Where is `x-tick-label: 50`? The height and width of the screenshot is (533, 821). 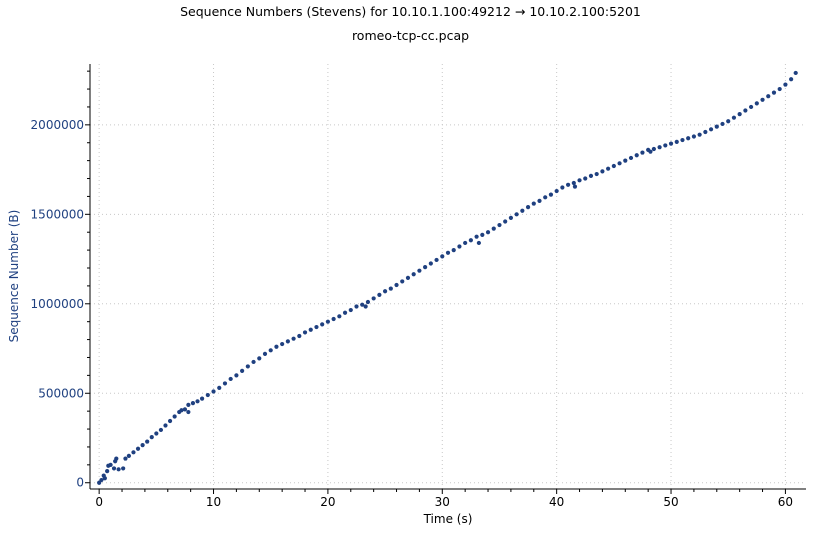
x-tick-label: 50 is located at coordinates (670, 502).